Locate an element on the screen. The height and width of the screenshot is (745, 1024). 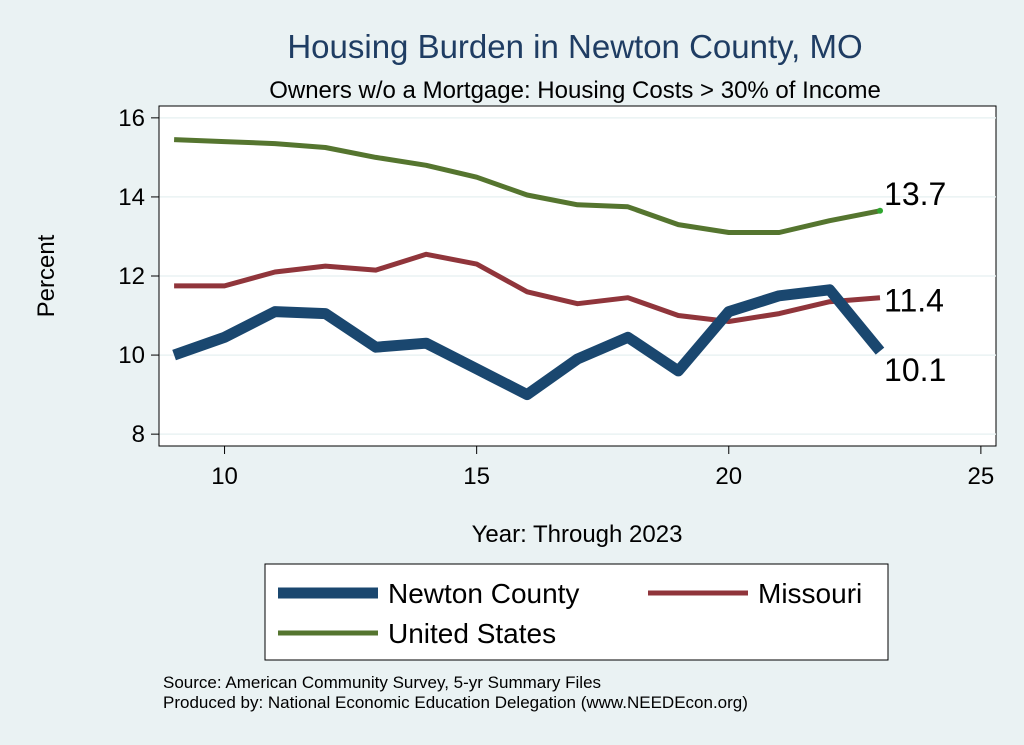
end-label-united-states: 13.7 is located at coordinates (915, 194).